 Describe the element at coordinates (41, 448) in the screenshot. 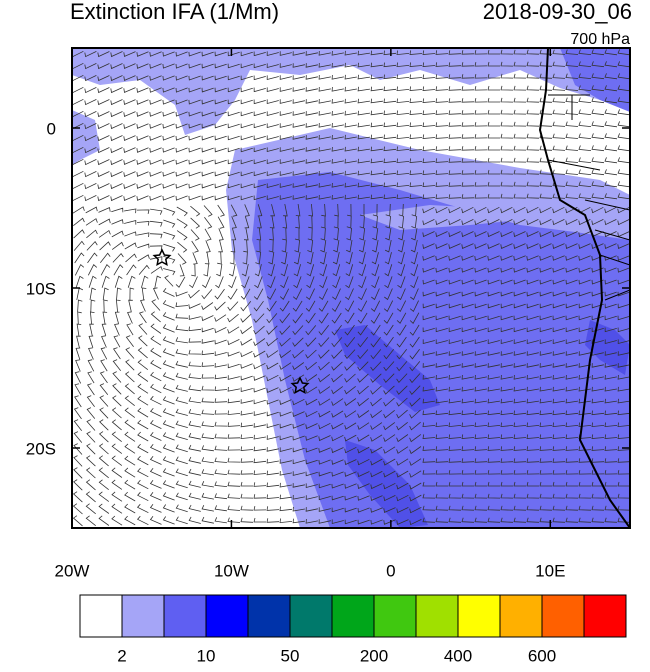

I see `y-tick-label: 20S` at that location.